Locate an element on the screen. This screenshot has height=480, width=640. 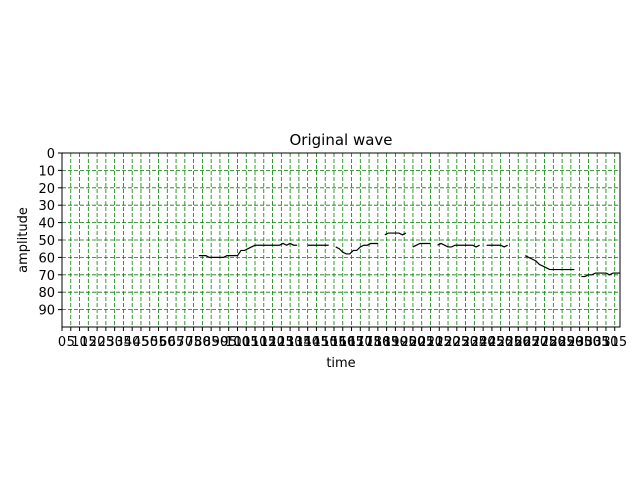
x-tick-label: 5 is located at coordinates (71, 342).